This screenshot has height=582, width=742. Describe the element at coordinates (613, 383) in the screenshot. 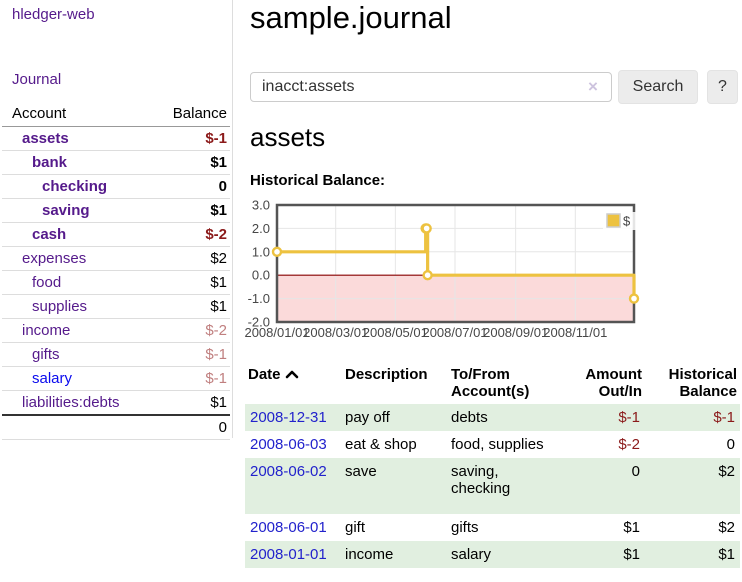

I see `register-header-amount: Amount Out/In` at that location.